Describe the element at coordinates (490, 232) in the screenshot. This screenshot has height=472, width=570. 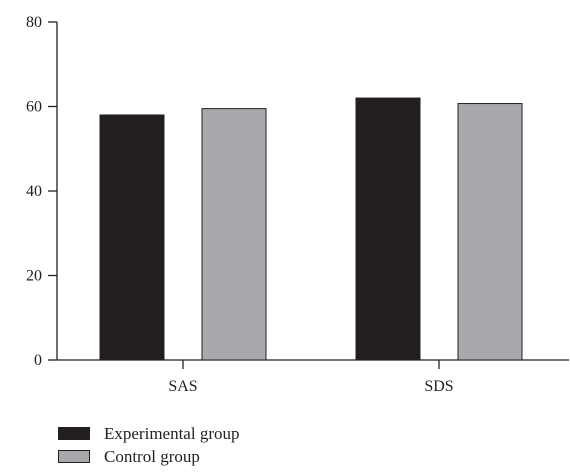
I see `bar-control-sds` at that location.